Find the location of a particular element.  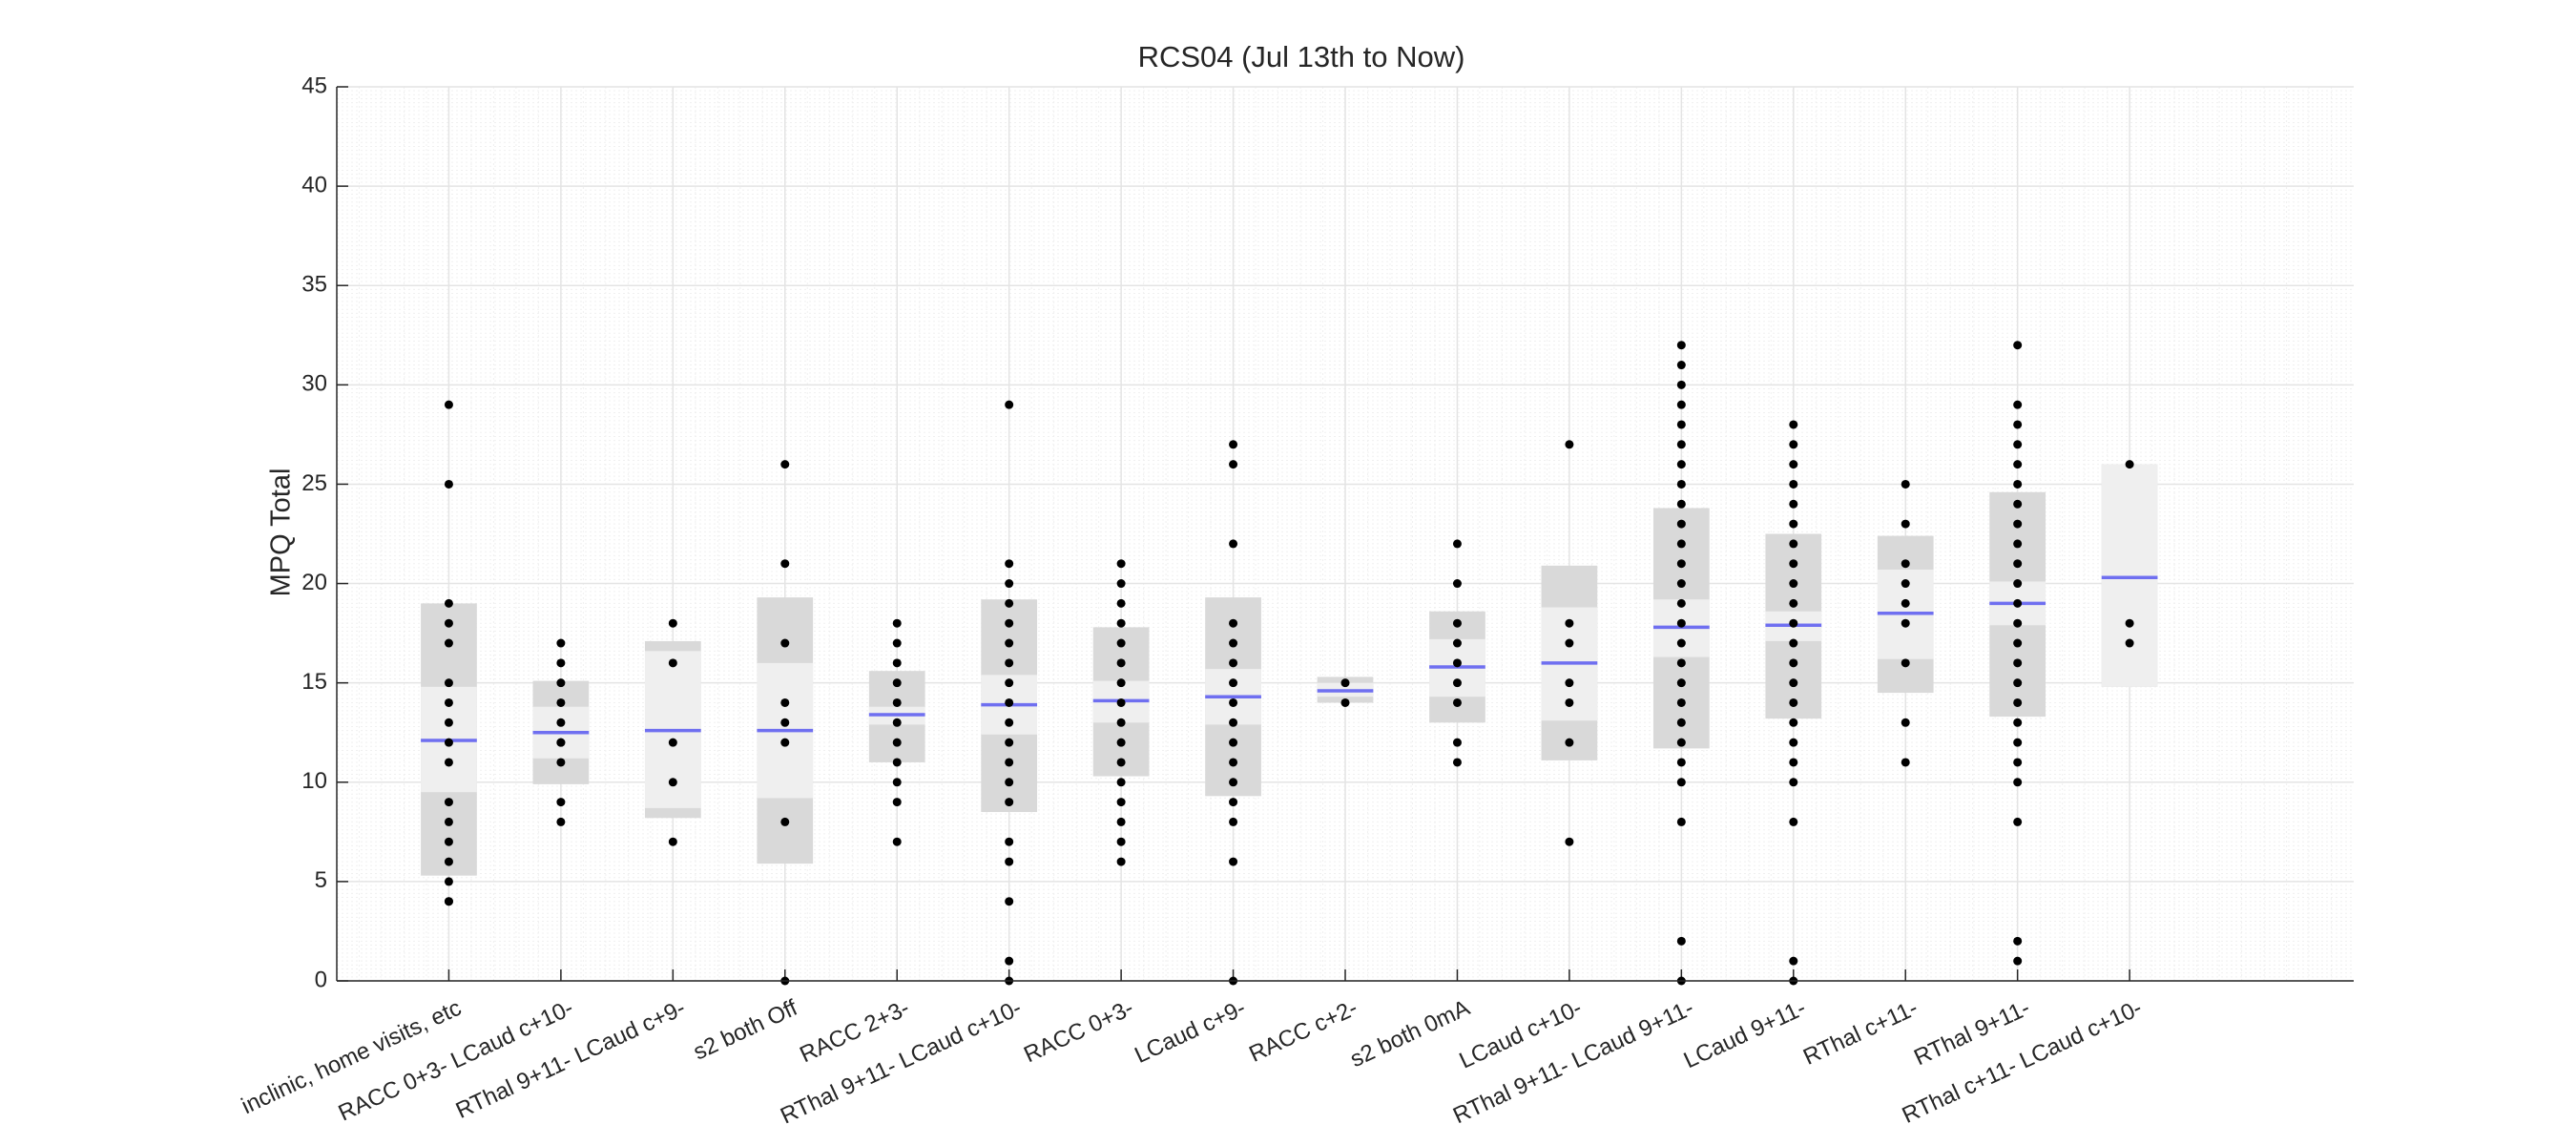

y-tick-label: 25 is located at coordinates (314, 483).